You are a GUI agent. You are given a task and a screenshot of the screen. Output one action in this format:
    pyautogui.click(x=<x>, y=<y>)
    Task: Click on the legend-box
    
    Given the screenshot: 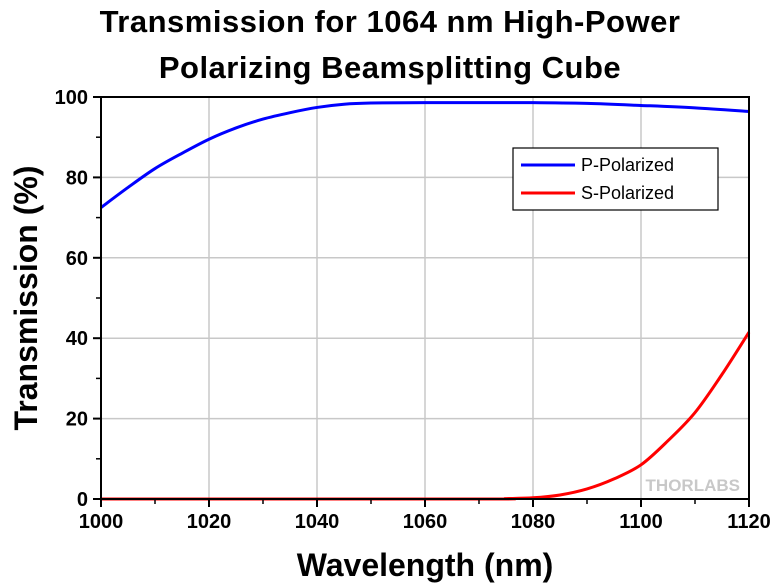 What is the action you would take?
    pyautogui.click(x=615, y=179)
    